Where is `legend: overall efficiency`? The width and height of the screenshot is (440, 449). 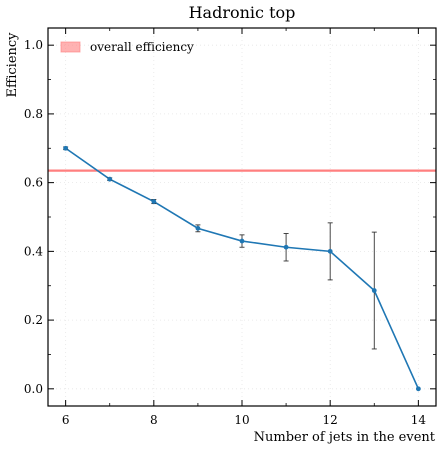 legend: overall efficiency is located at coordinates (127, 47).